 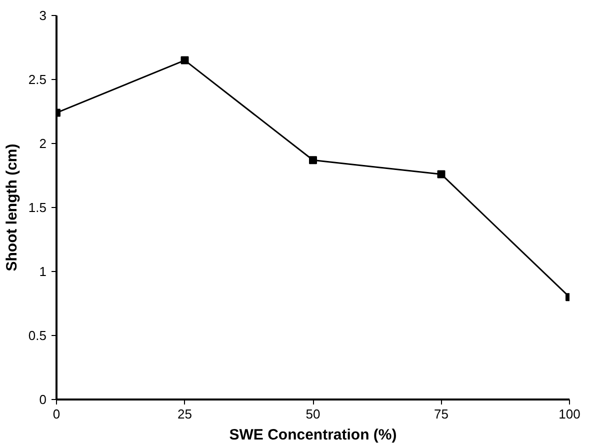 I want to click on x-tick-label: 50, so click(x=313, y=414).